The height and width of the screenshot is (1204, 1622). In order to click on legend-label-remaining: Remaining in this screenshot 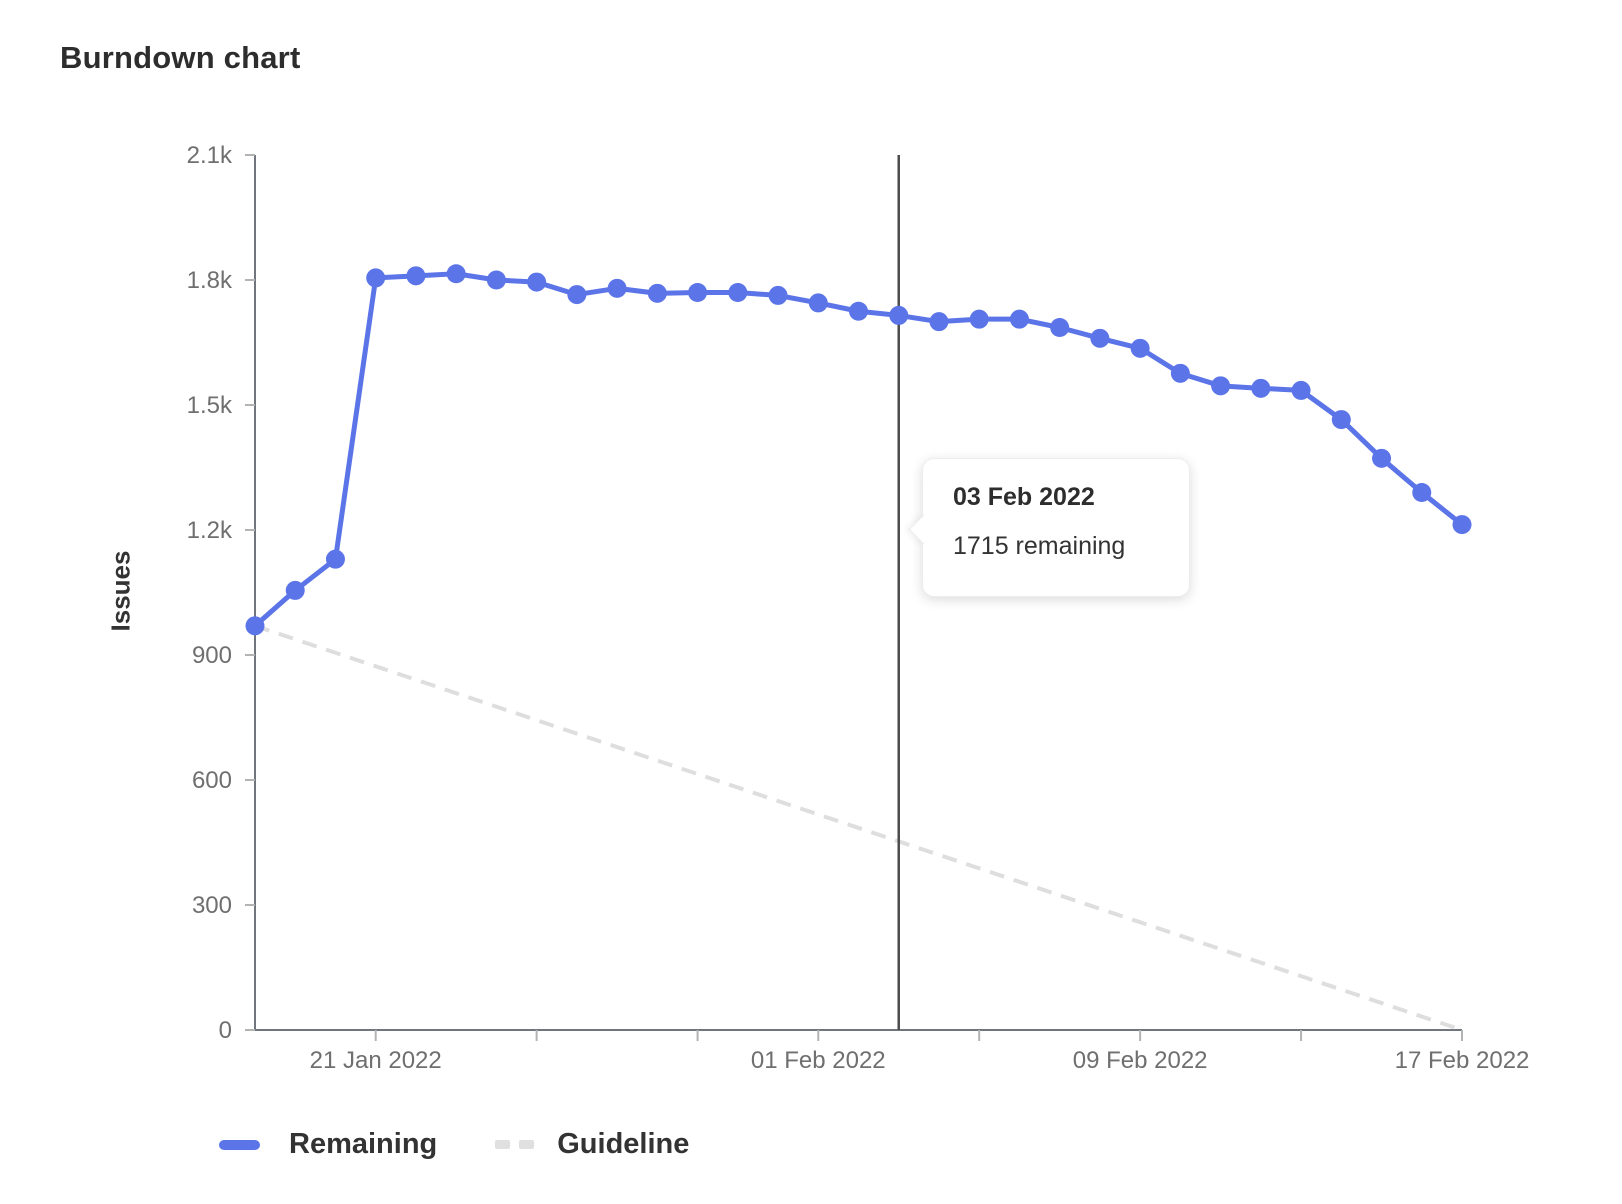, I will do `click(363, 1144)`.